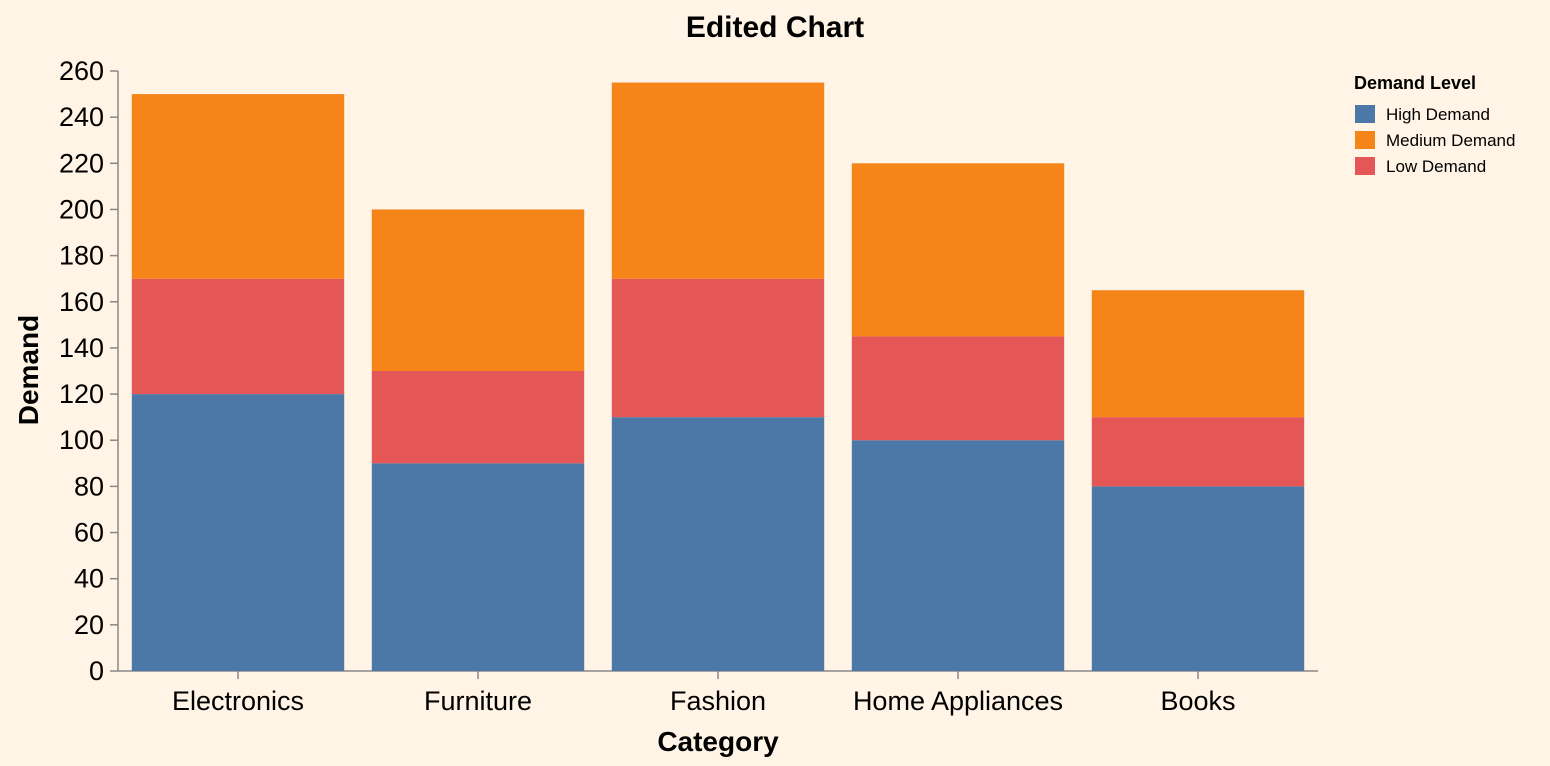 Image resolution: width=1550 pixels, height=766 pixels. What do you see at coordinates (775, 27) in the screenshot?
I see `chart-title: Edited Chart` at bounding box center [775, 27].